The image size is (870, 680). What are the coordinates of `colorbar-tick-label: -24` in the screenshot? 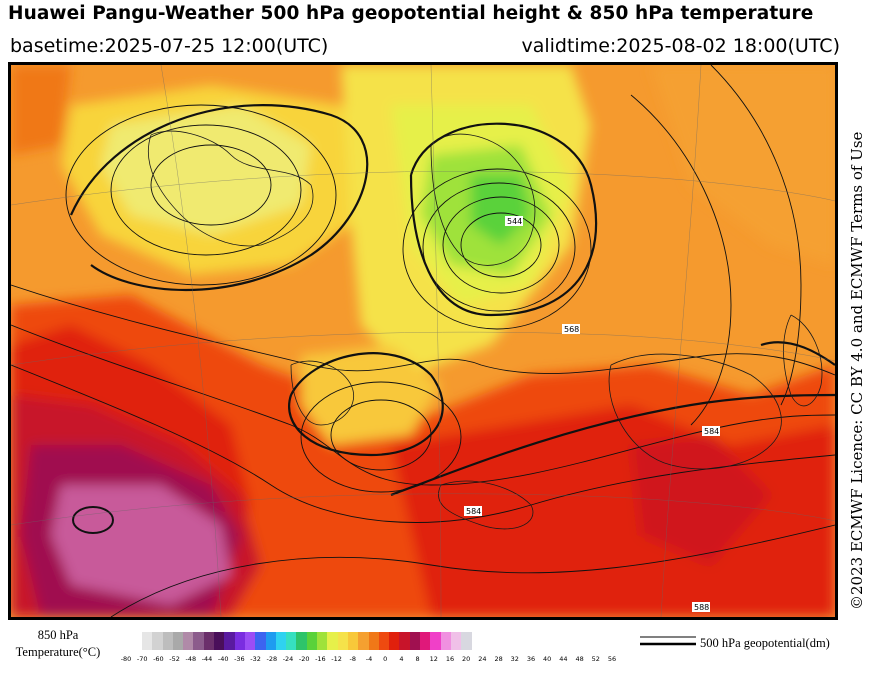 It's located at (288, 659).